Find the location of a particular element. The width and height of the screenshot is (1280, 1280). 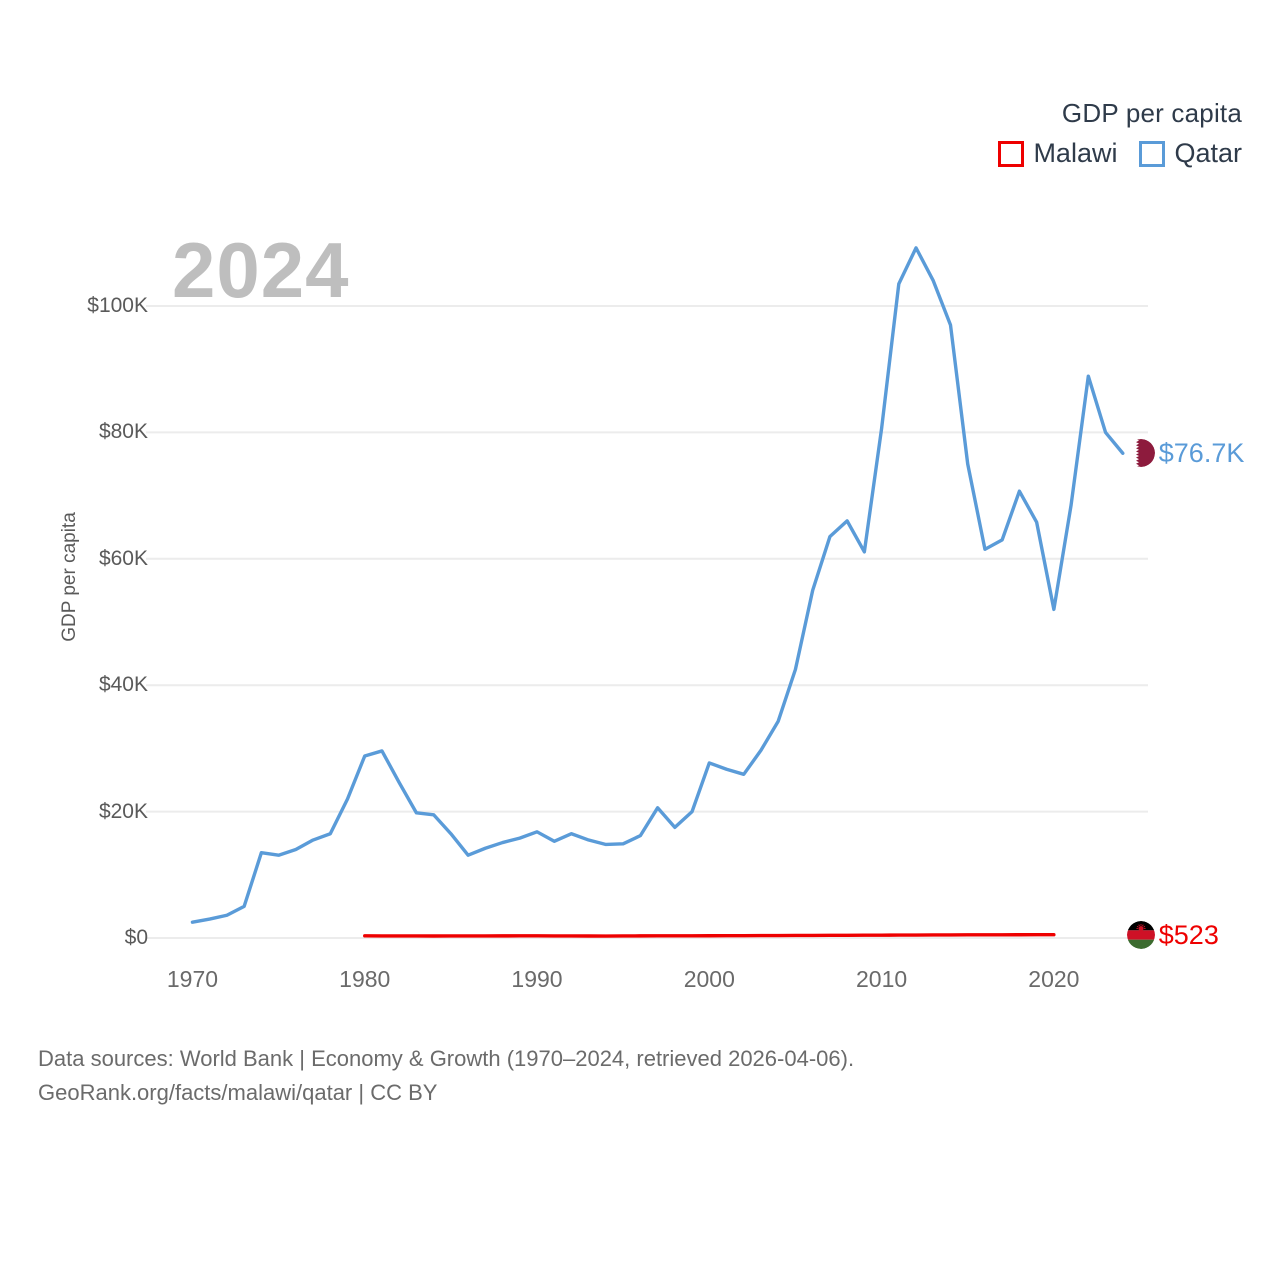

x-tick-label: 1970 is located at coordinates (192, 979).